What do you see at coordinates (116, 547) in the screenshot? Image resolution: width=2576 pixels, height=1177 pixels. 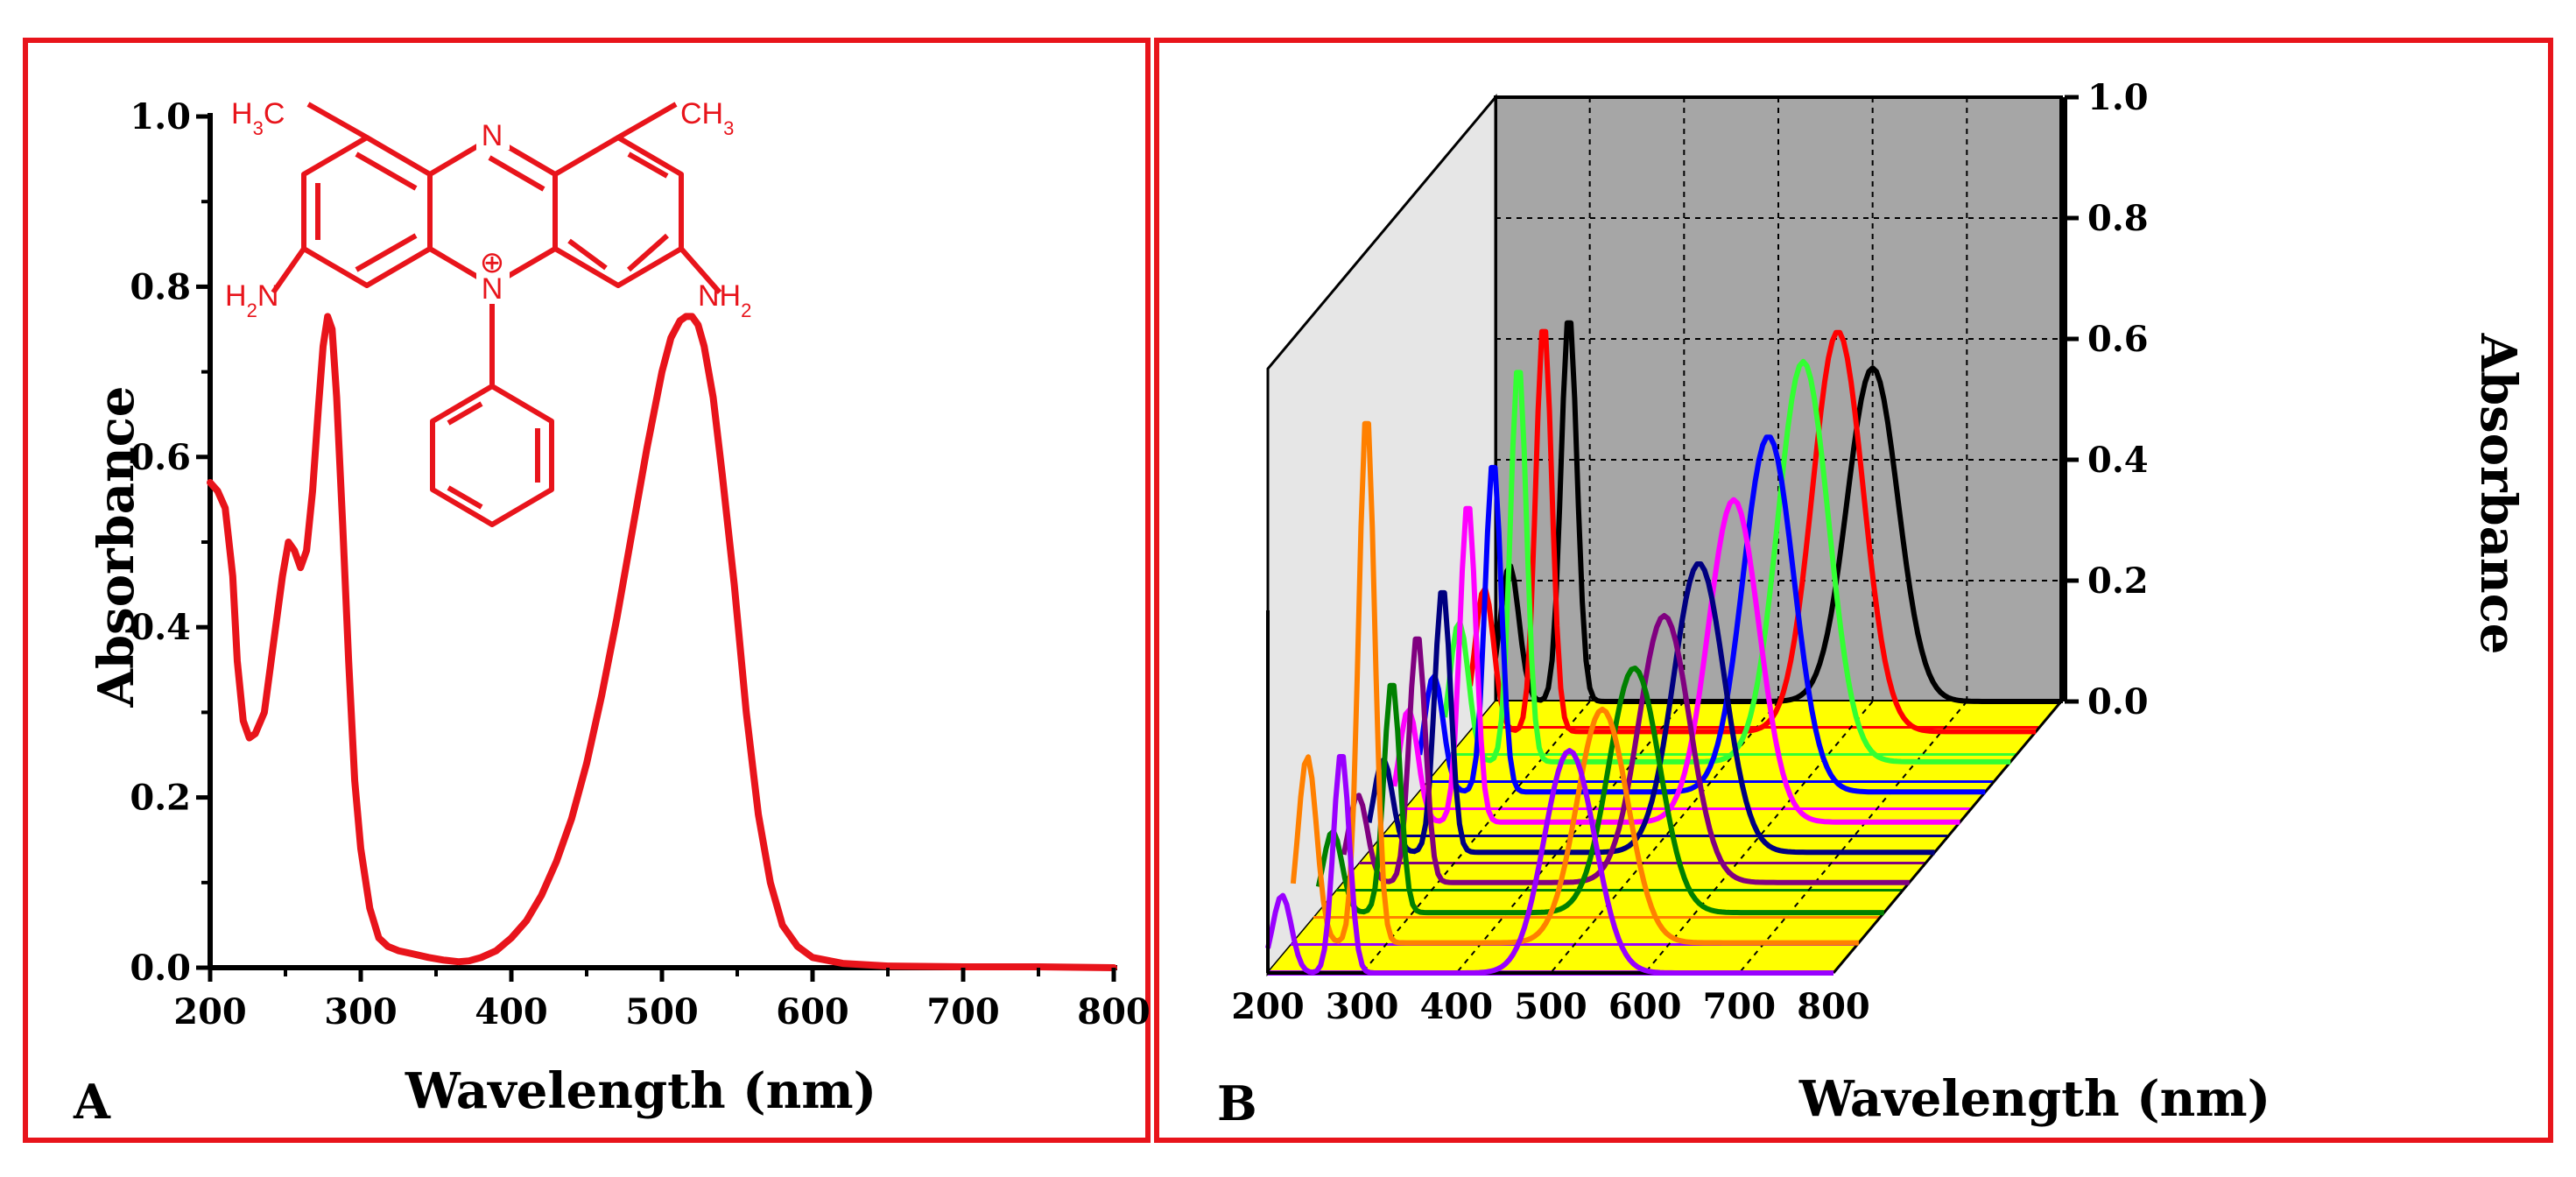 I see `y-axis-title-a: Absorbance` at bounding box center [116, 547].